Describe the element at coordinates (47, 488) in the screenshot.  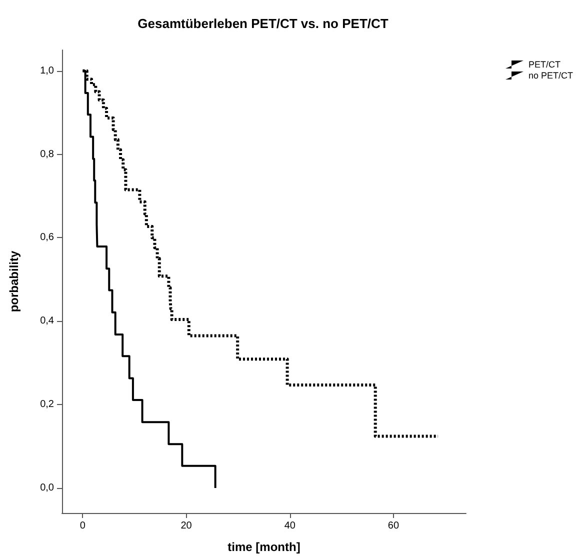
I see `y-tick-label: 0,0` at that location.